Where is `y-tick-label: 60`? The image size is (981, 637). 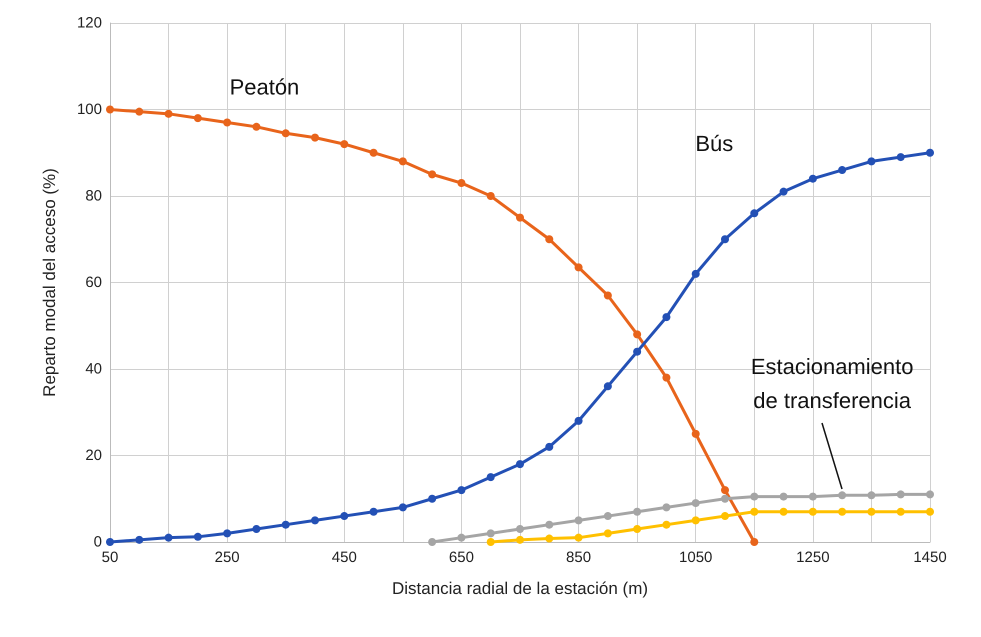
y-tick-label: 60 is located at coordinates (93, 282).